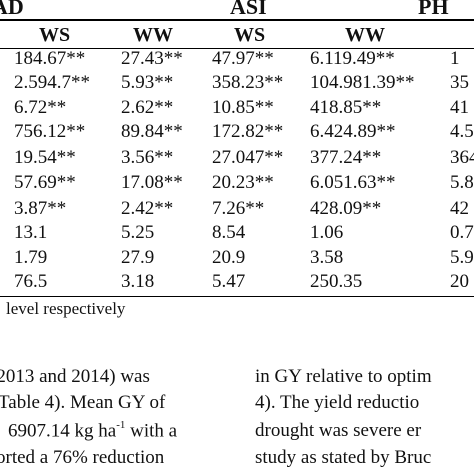 The width and height of the screenshot is (474, 474). I want to click on table-cell: 2.62**, so click(147, 107).